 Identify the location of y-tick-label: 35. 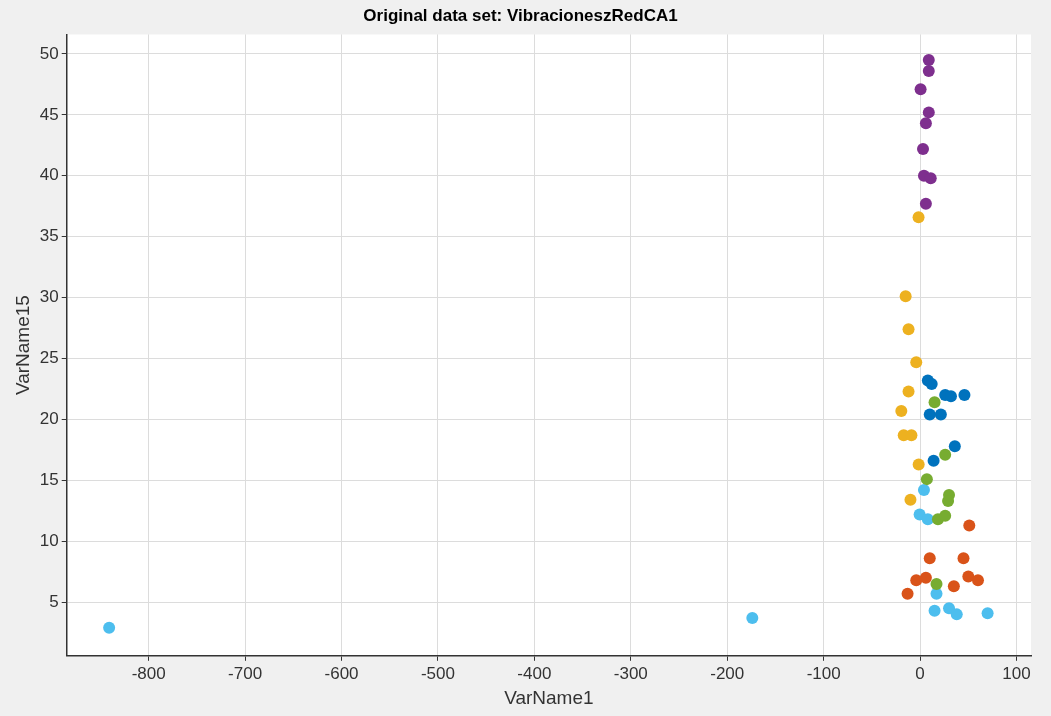
(49, 236).